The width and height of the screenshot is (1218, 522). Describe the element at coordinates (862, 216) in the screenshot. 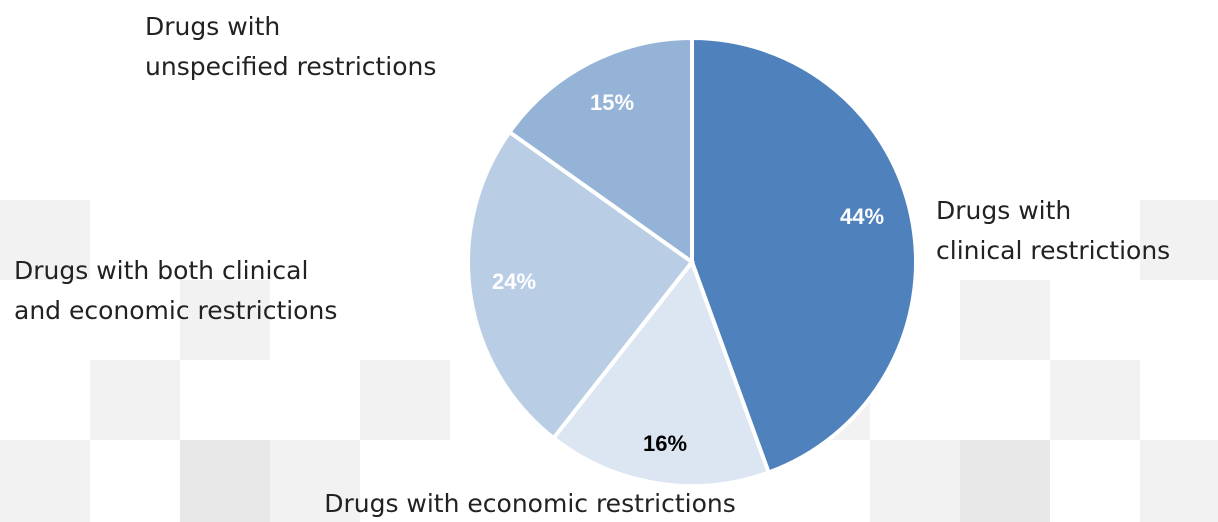

I see `value-label: 44%` at that location.